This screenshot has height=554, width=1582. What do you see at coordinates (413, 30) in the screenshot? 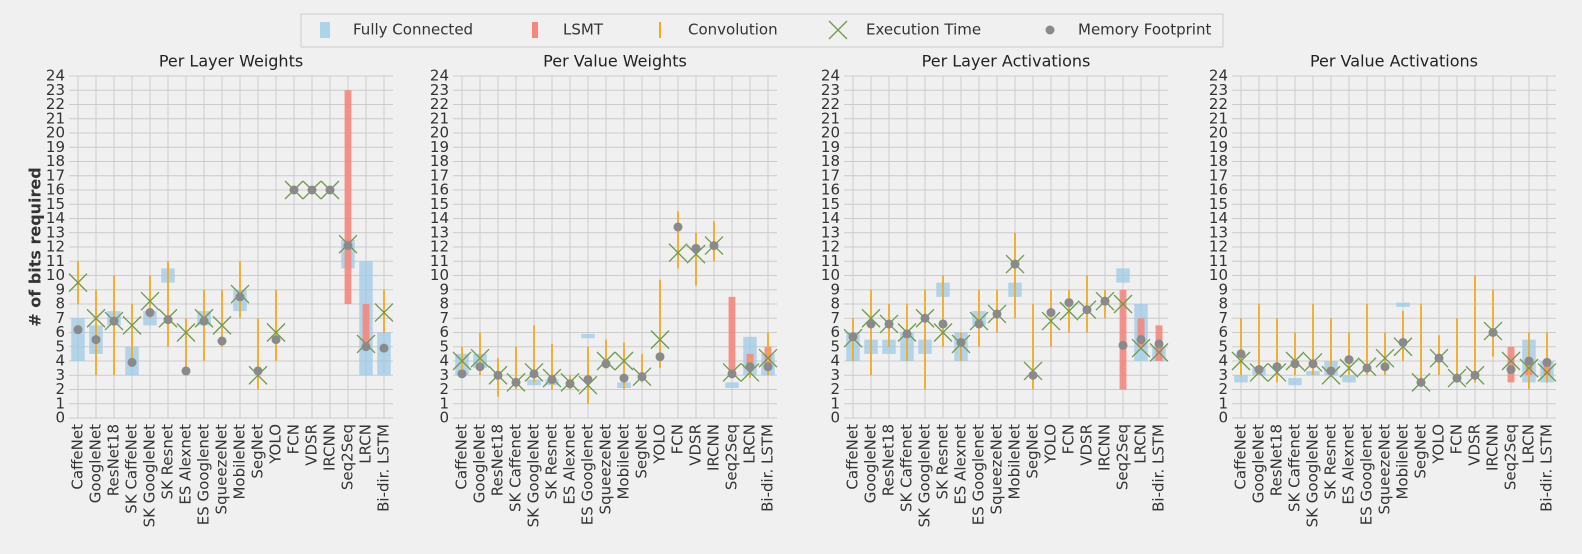
I see `legend-label: Fully Connected` at bounding box center [413, 30].